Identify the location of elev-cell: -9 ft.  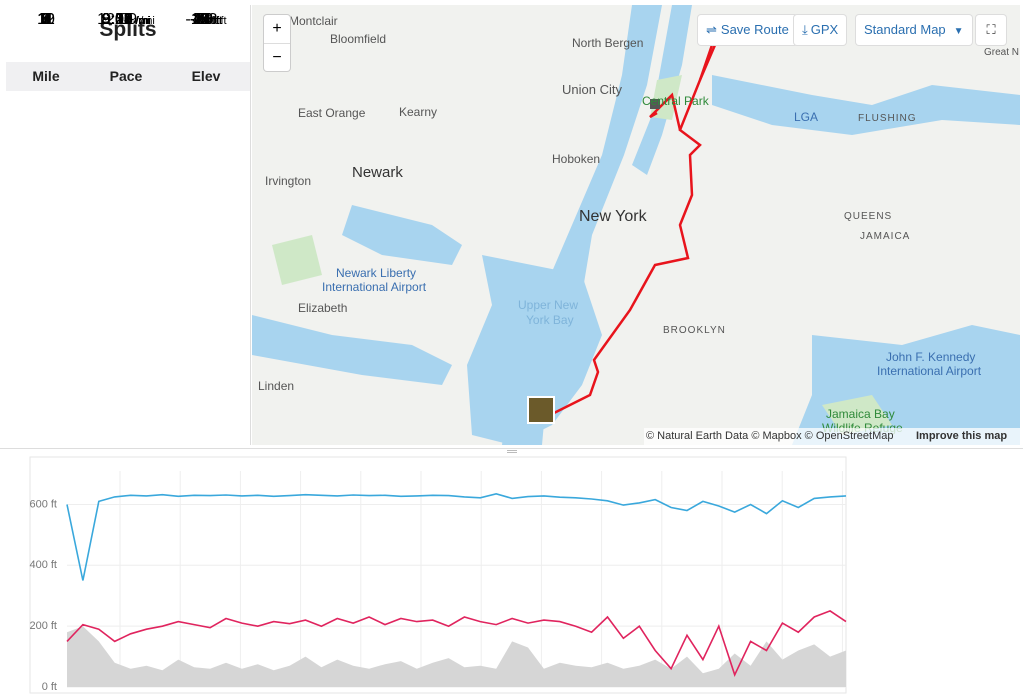
(206, 20).